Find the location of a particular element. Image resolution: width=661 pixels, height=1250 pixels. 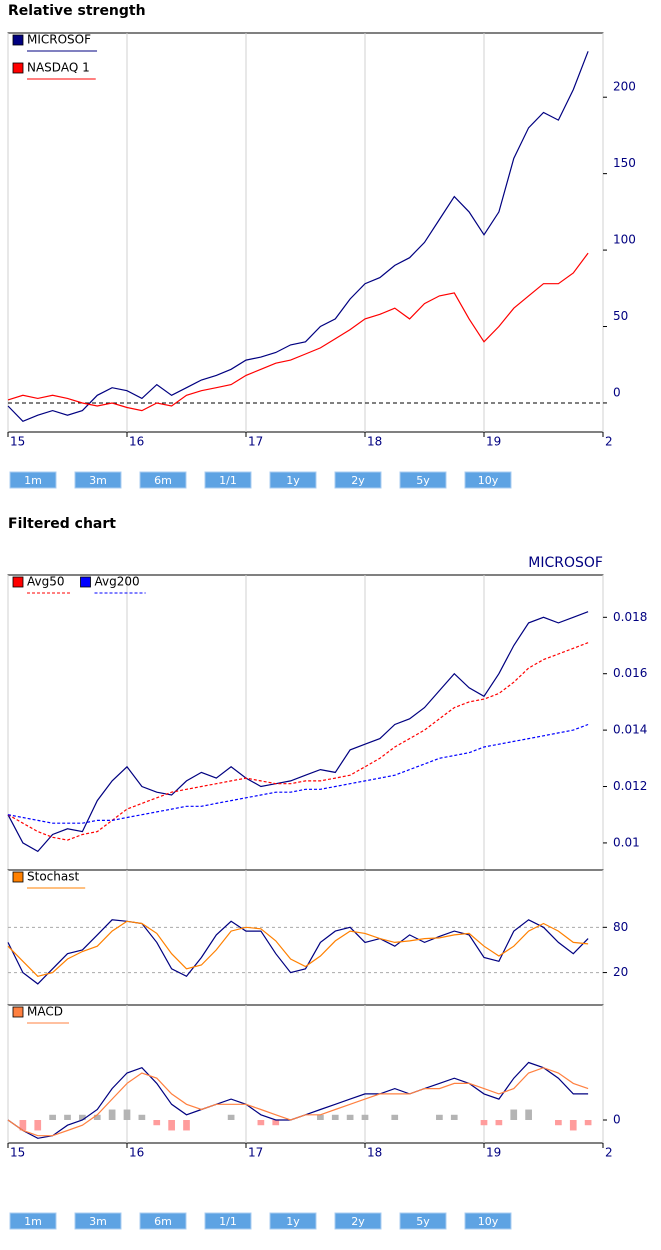

y-tick-label: 150 is located at coordinates (624, 163).